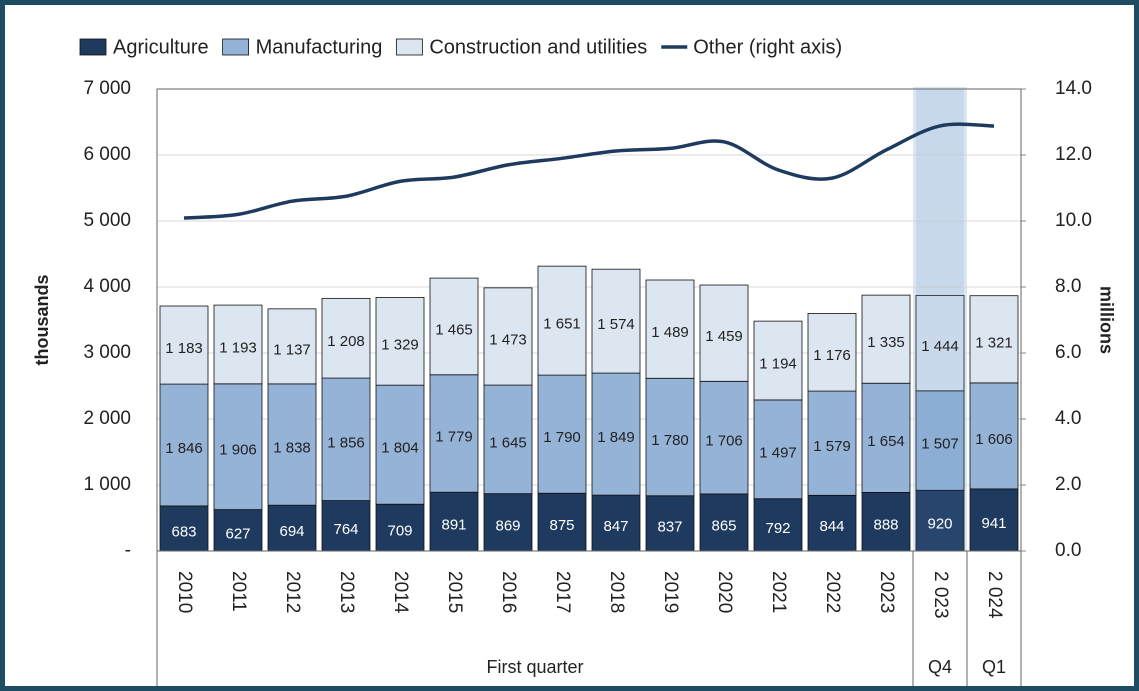 The height and width of the screenshot is (691, 1139). I want to click on legend-label: Manufacturing, so click(319, 47).